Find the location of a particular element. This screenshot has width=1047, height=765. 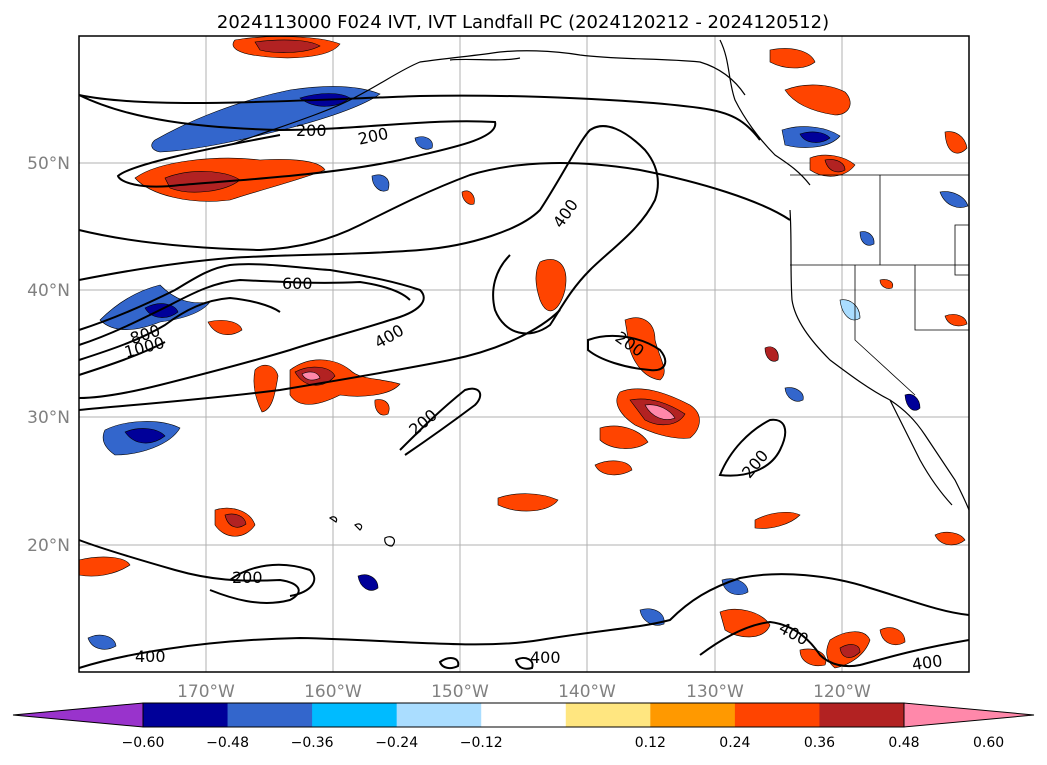

lat-tick-labels: 20°N 30°N 40°N 50°N is located at coordinates (48, 355).